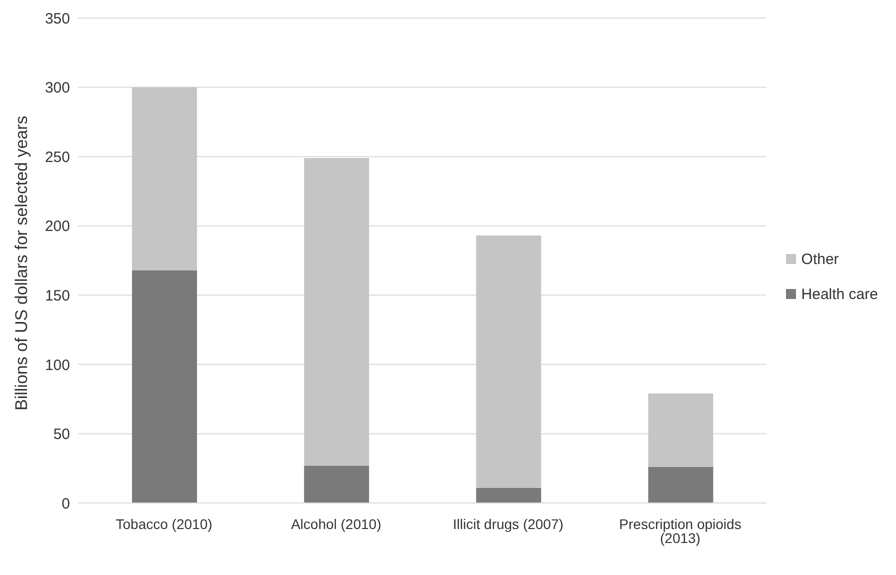 The width and height of the screenshot is (896, 575). What do you see at coordinates (57, 88) in the screenshot?
I see `y-tick-label: 300` at bounding box center [57, 88].